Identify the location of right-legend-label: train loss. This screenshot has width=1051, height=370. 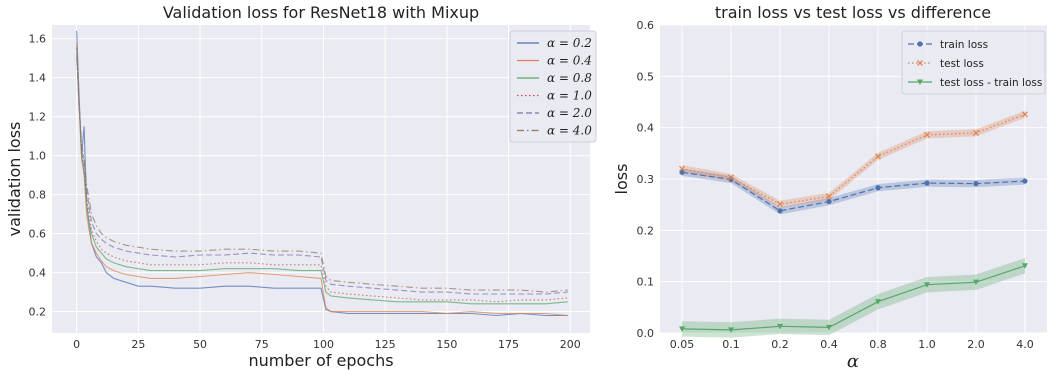
(964, 45).